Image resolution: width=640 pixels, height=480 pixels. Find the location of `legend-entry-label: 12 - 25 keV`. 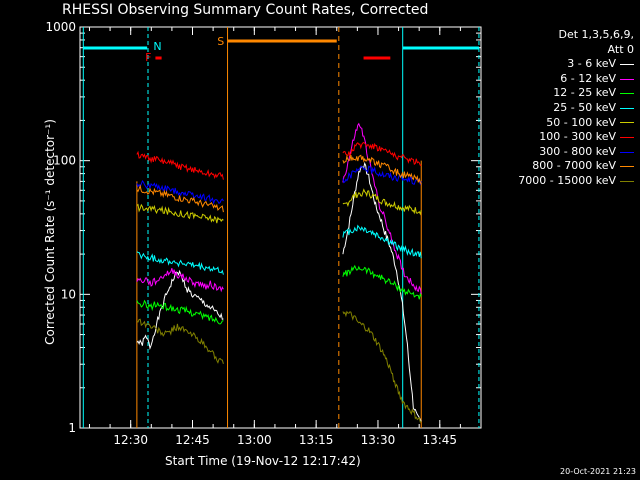

legend-entry-label: 12 - 25 keV is located at coordinates (584, 93).